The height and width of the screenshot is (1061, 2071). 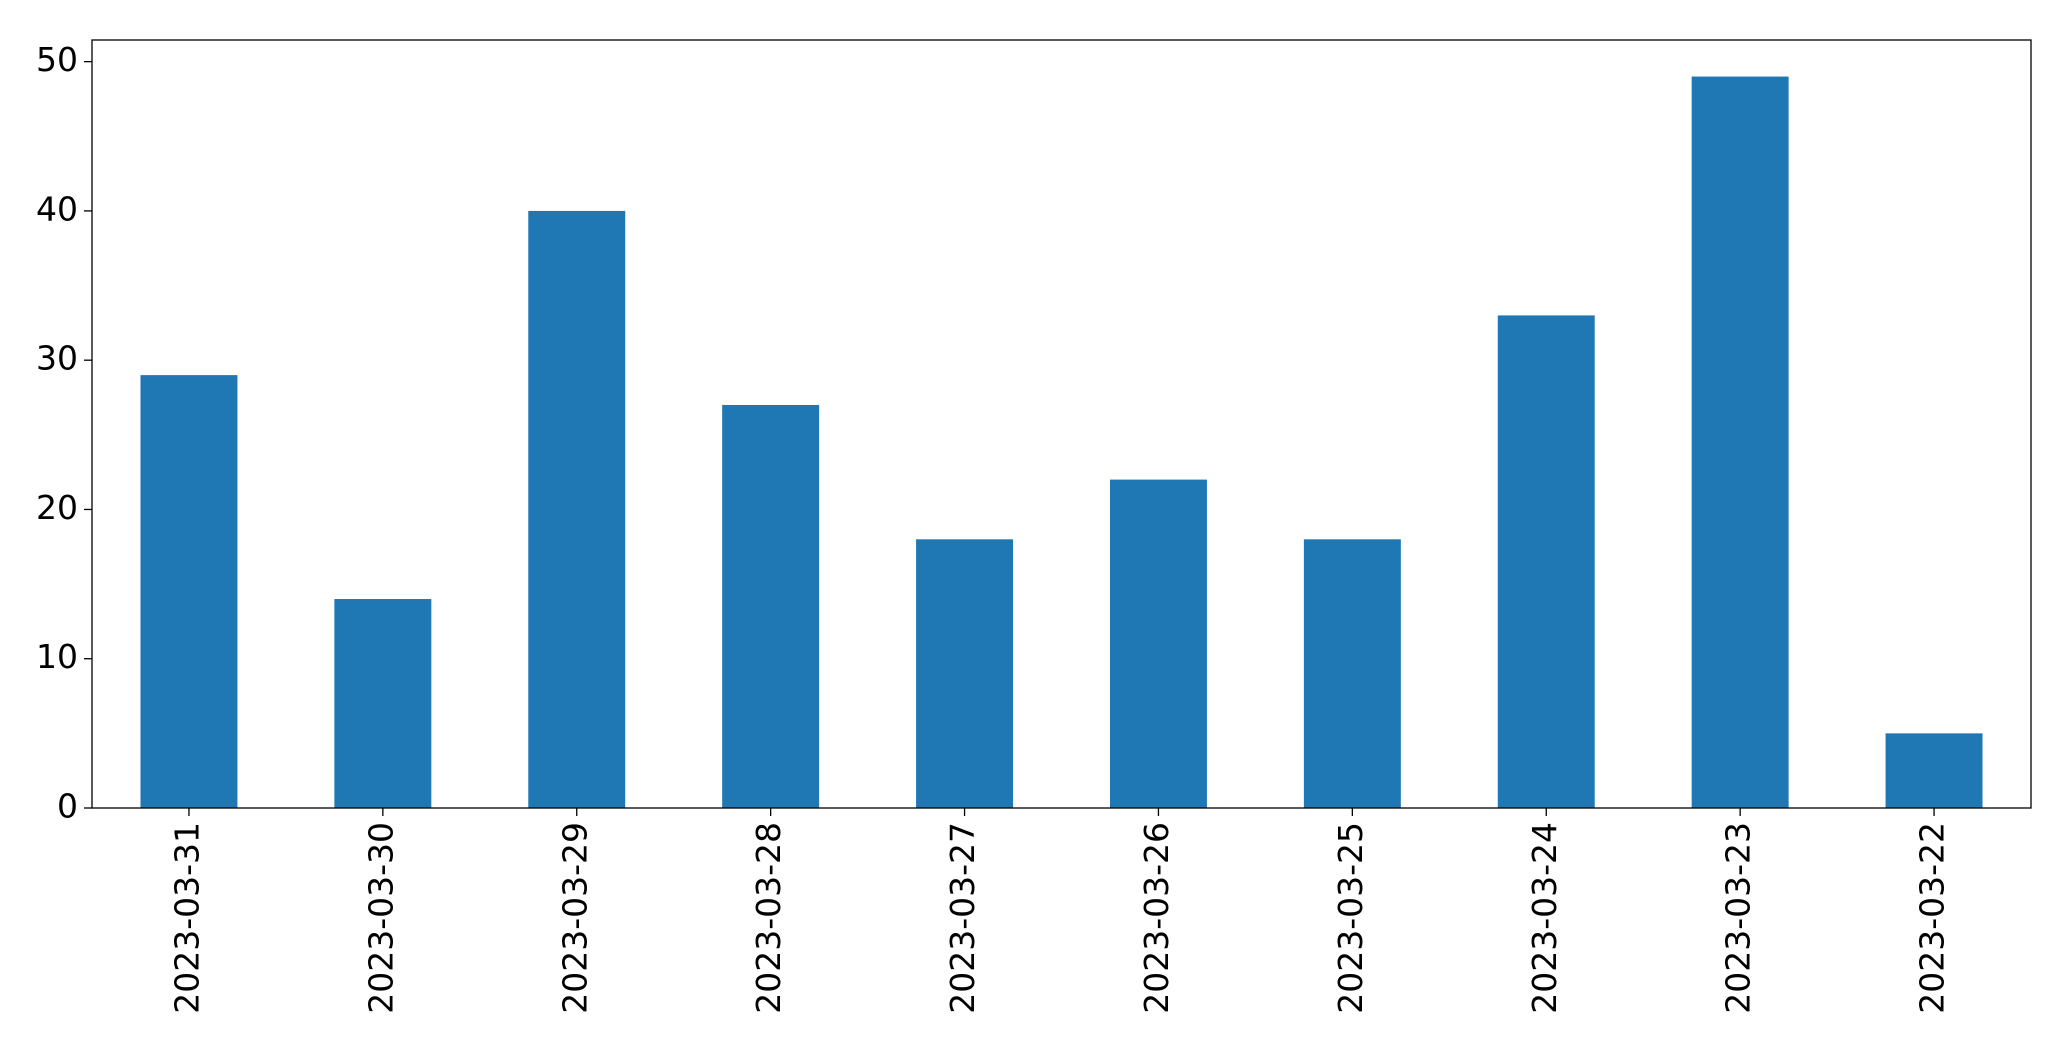 What do you see at coordinates (57, 656) in the screenshot?
I see `y-tick-label: 10` at bounding box center [57, 656].